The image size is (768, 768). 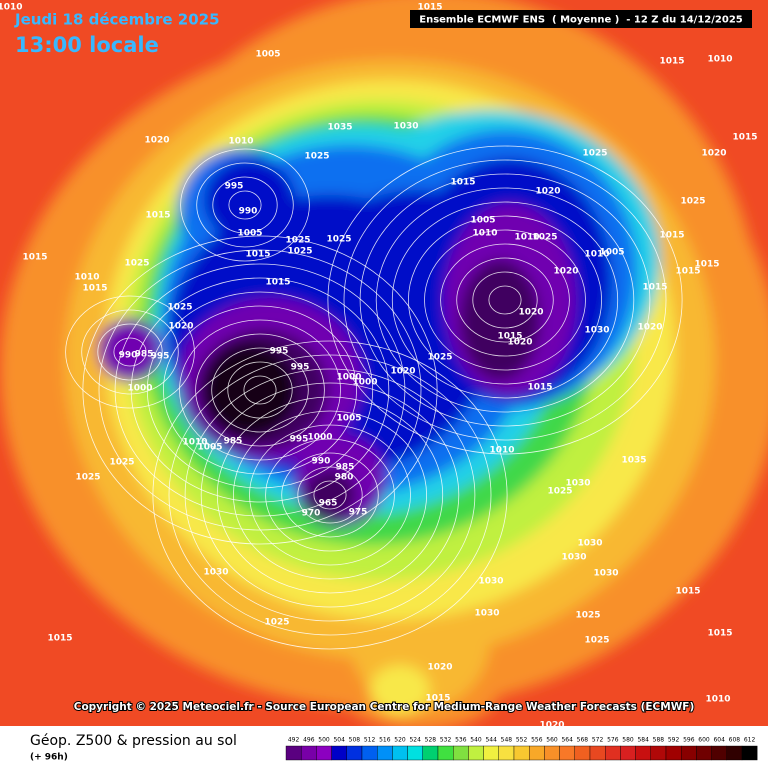 I want to click on colorbar-tick-label: 544, so click(x=491, y=740).